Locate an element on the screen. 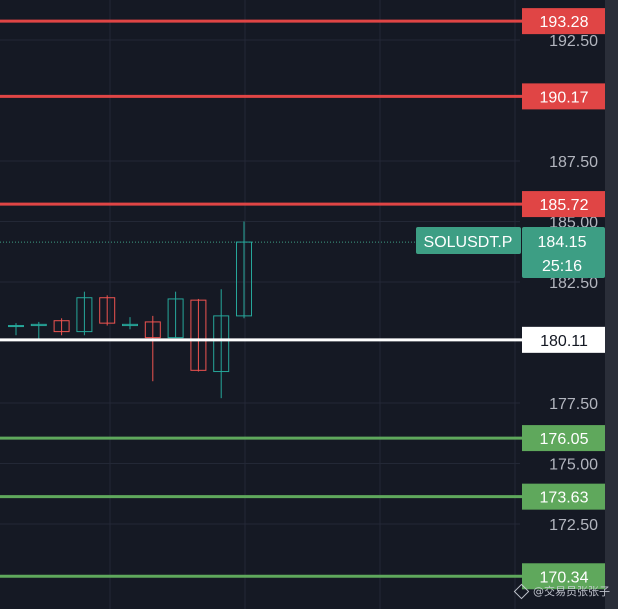  watermark-logo-icon is located at coordinates (521, 591).